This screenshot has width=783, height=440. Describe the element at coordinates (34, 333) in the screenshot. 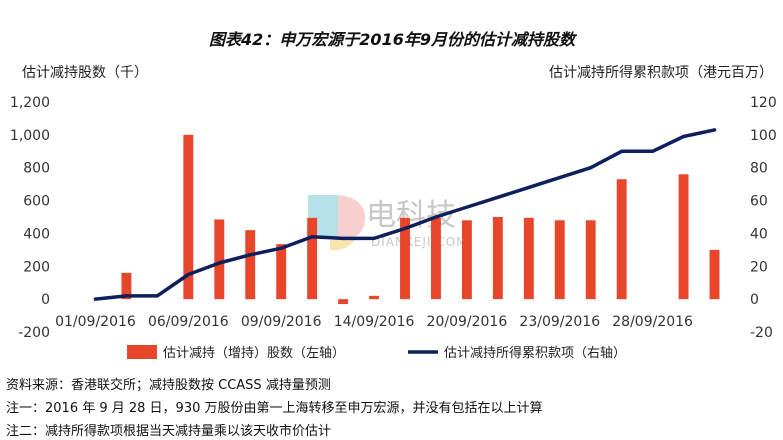

I see `left-tick-label: -200` at that location.